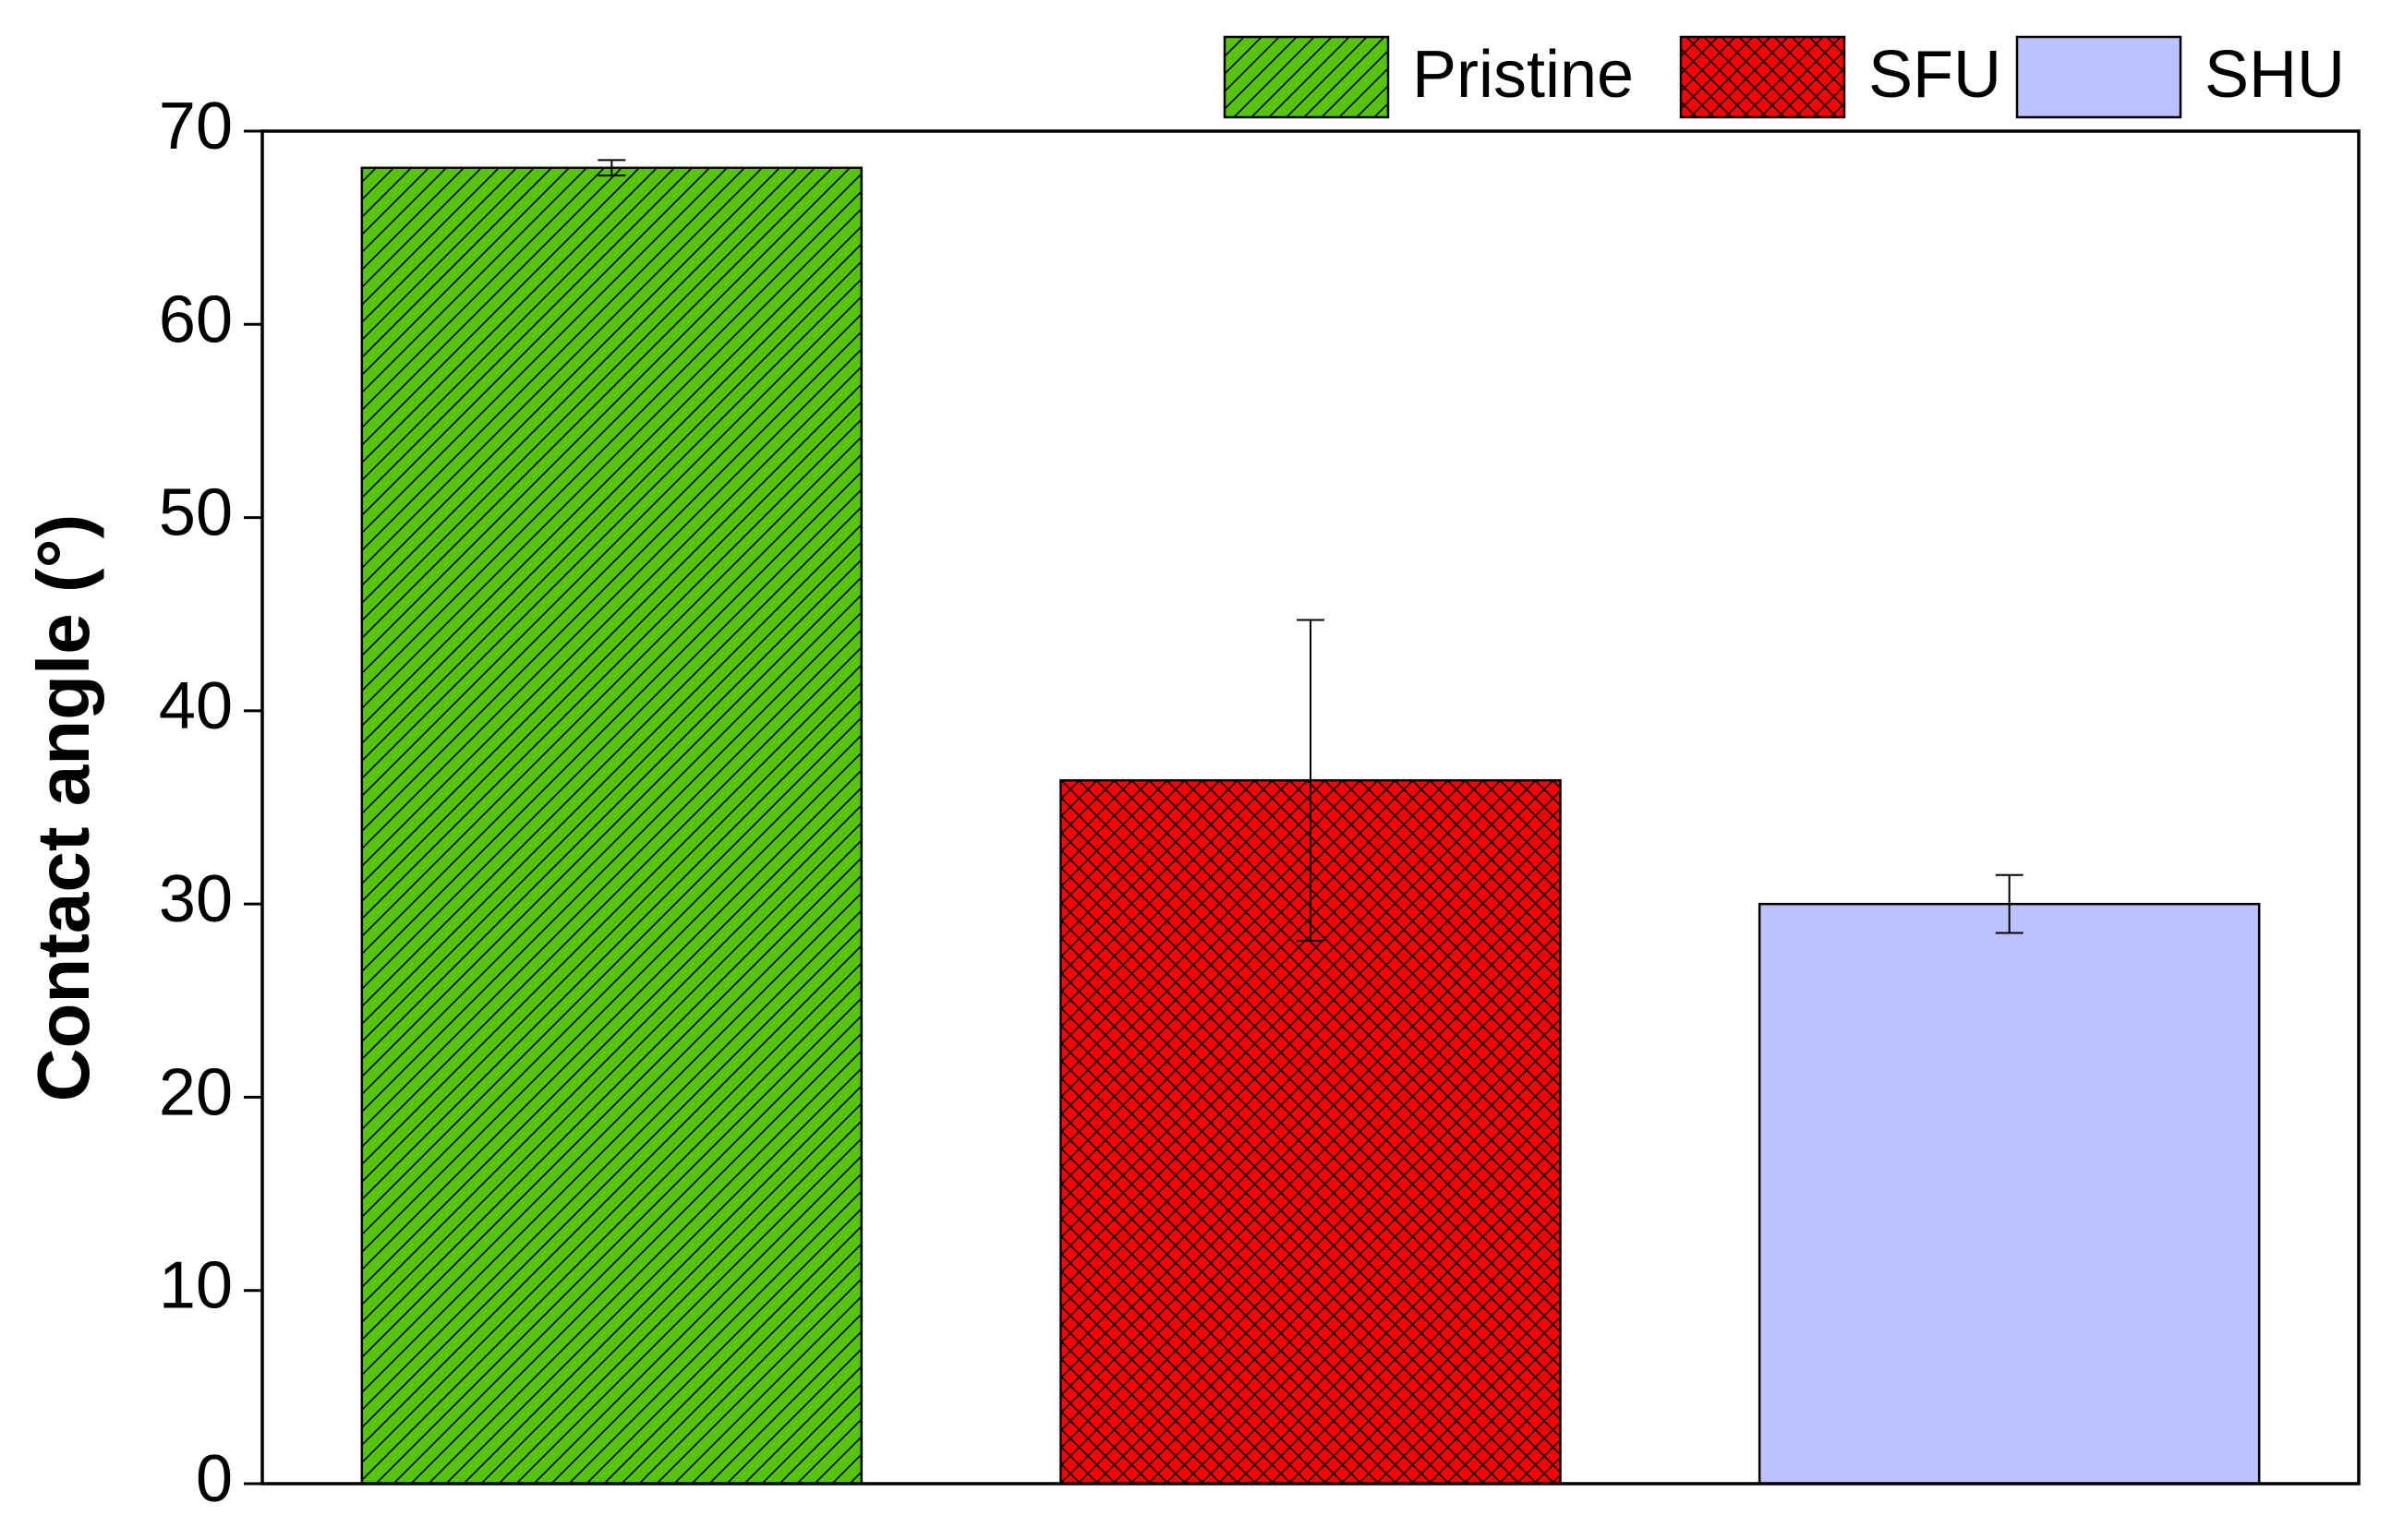  I want to click on y-axis-label: Contact angle (°), so click(63, 808).